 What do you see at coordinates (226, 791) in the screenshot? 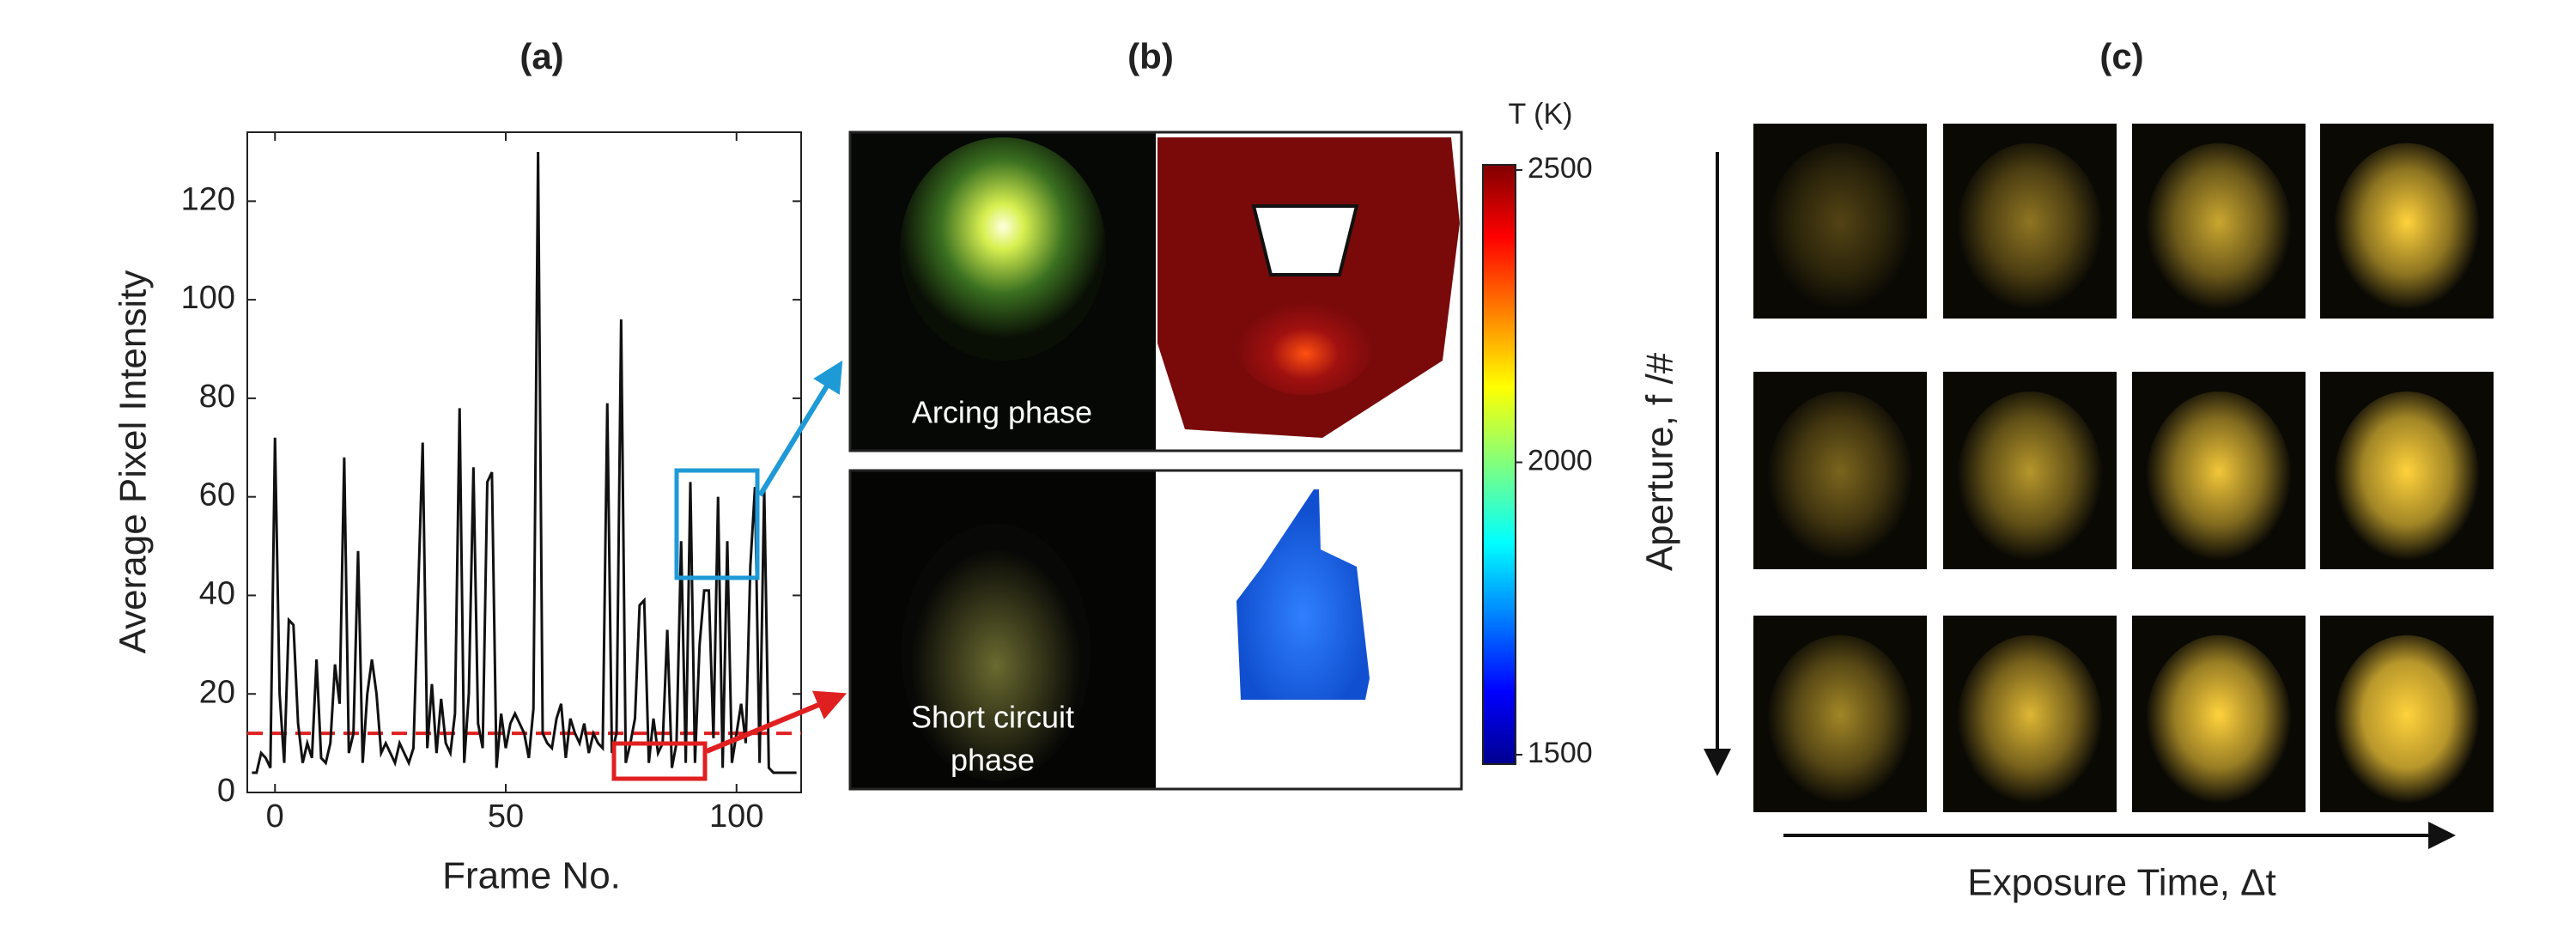
I see `y-tick-label: 0` at bounding box center [226, 791].